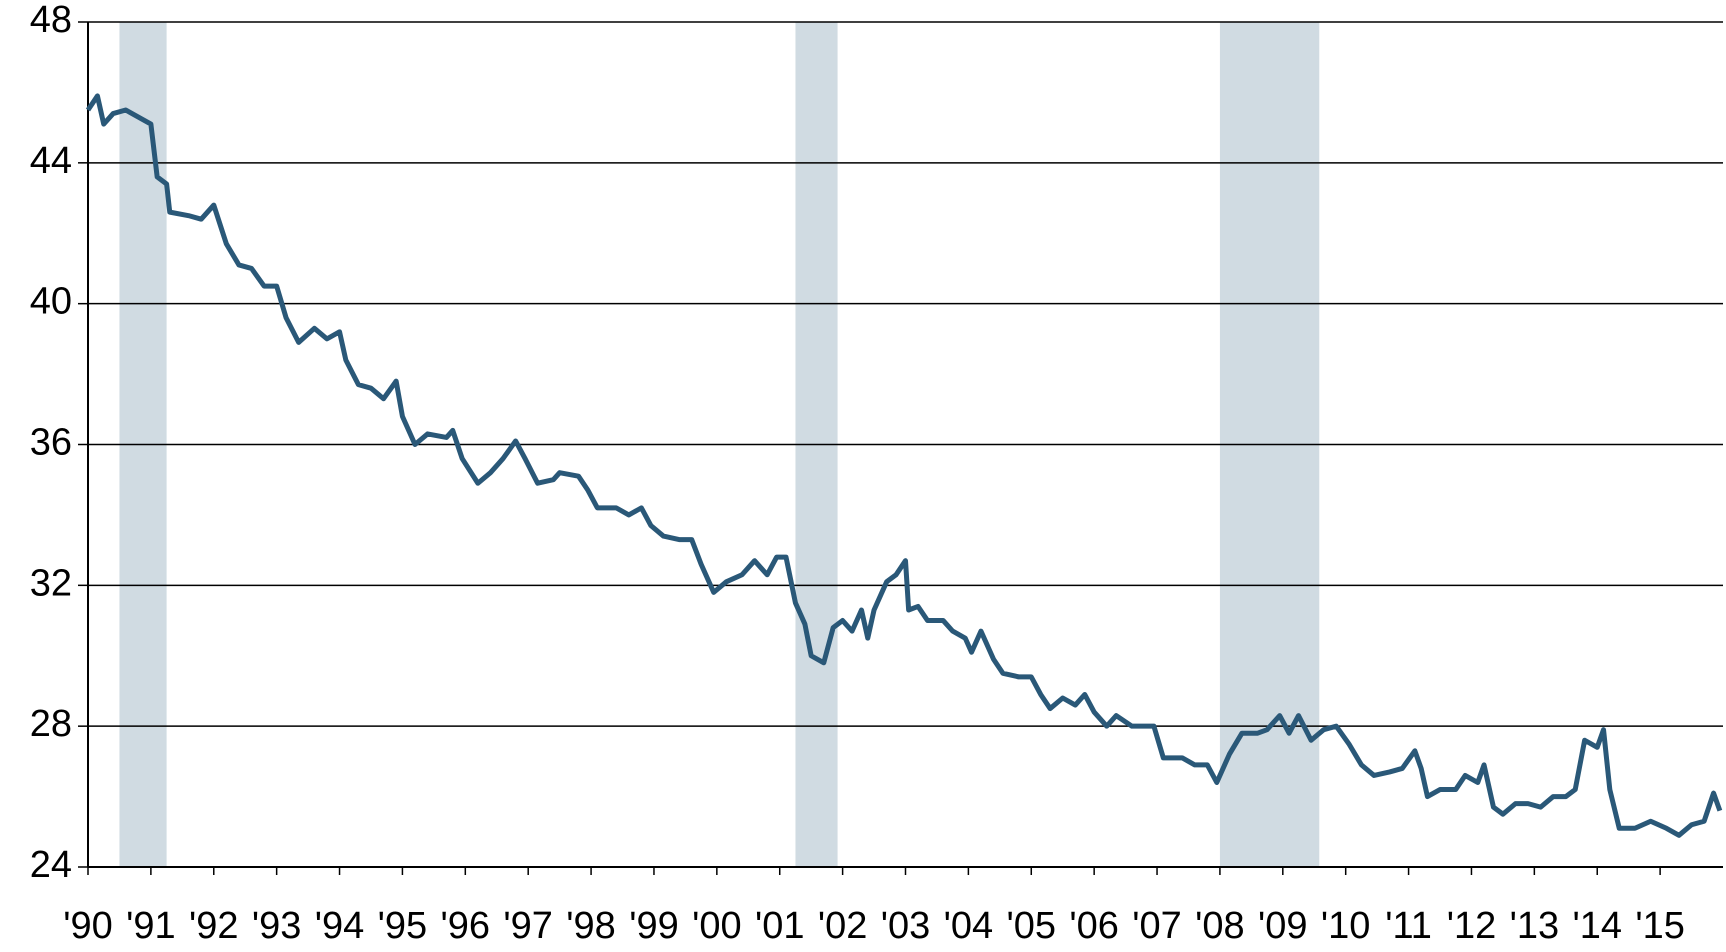  What do you see at coordinates (780, 926) in the screenshot?
I see `x-tick-label: '01` at bounding box center [780, 926].